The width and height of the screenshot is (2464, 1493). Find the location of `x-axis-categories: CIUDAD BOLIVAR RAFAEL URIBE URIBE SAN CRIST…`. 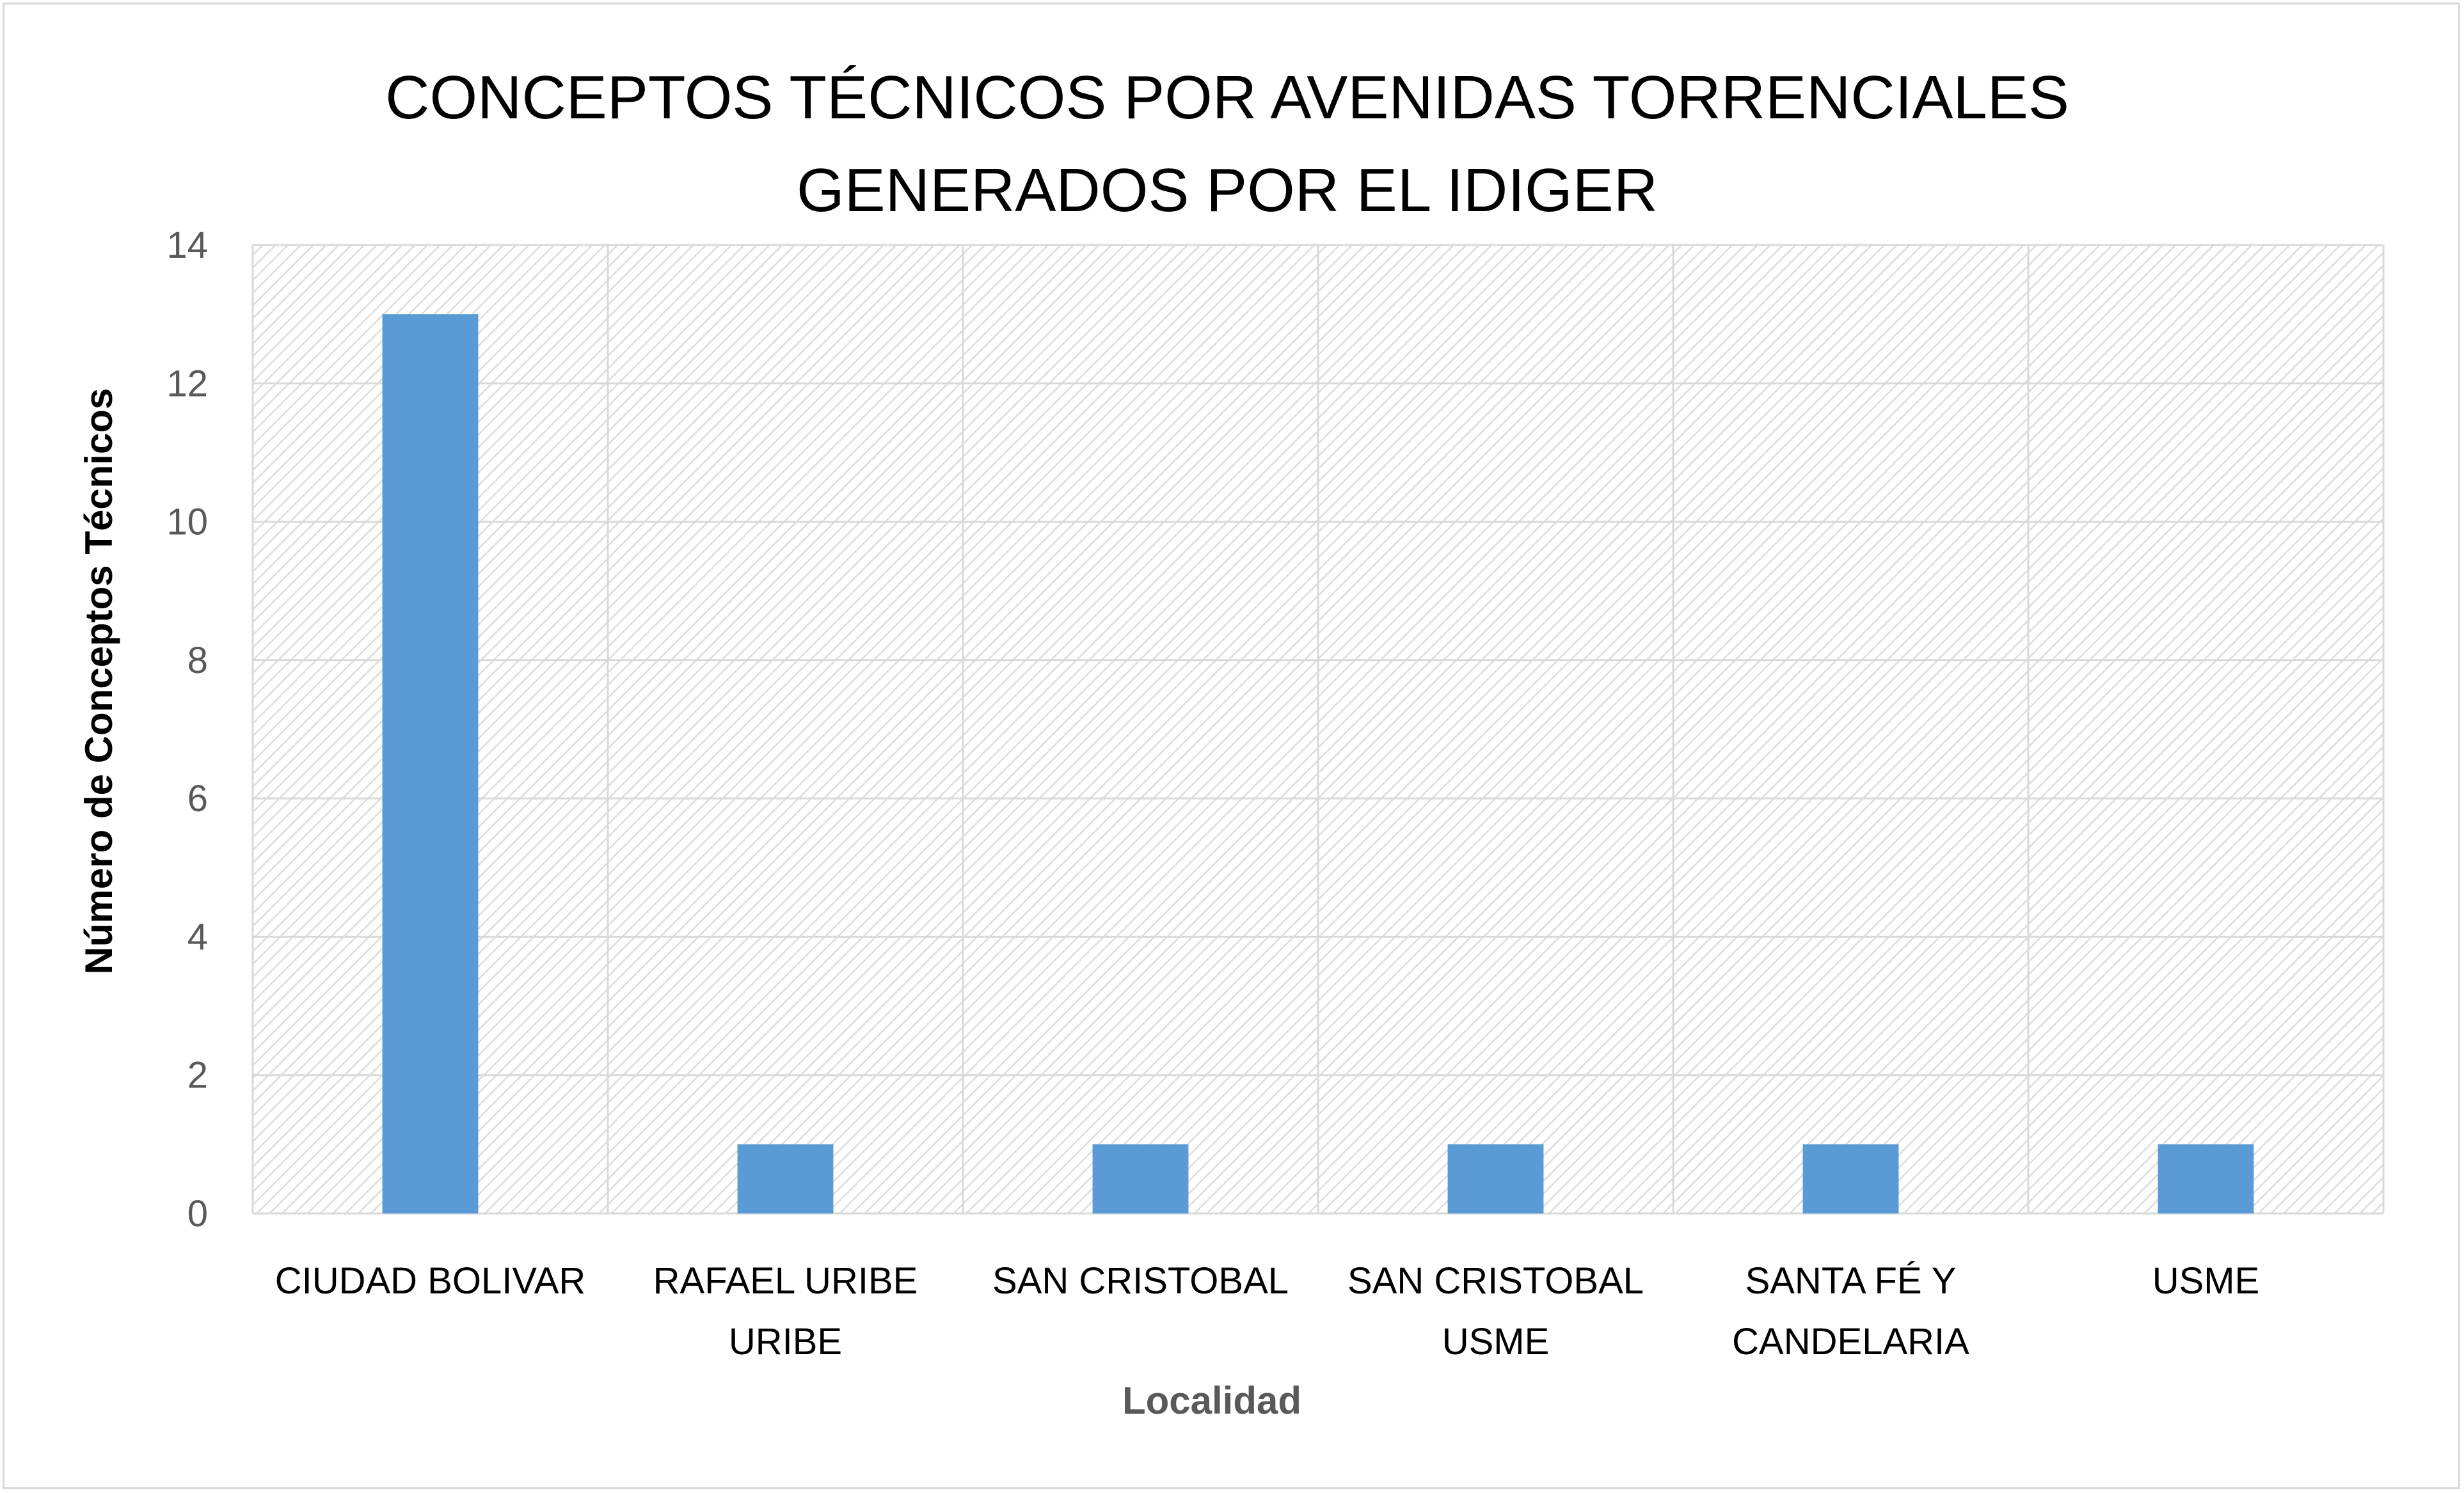

x-axis-categories: CIUDAD BOLIVAR RAFAEL URIBE URIBE SAN CRIST… is located at coordinates (1267, 1311).